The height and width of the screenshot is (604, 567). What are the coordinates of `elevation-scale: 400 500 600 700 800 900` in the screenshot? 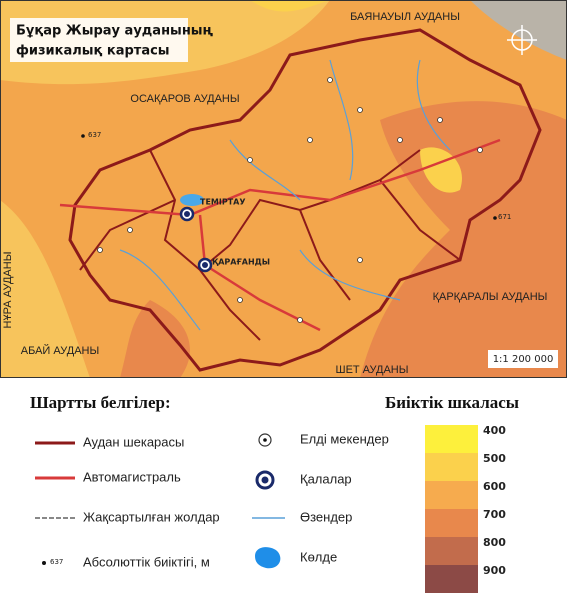 It's located at (465, 508).